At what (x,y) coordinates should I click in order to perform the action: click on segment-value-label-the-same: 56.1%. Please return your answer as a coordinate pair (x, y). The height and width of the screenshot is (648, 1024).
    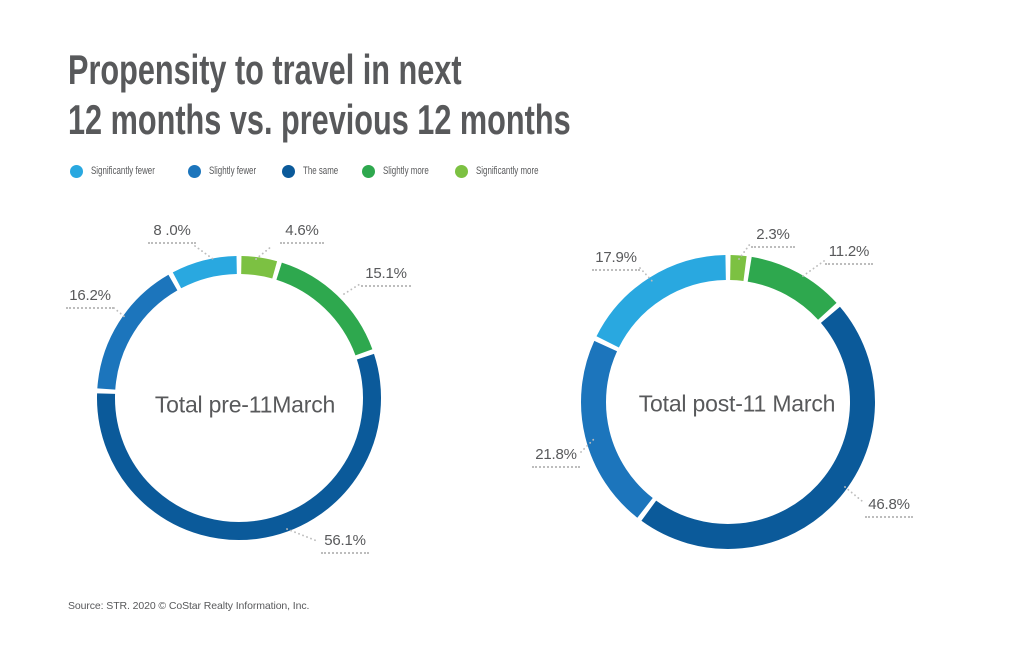
    Looking at the image, I should click on (345, 543).